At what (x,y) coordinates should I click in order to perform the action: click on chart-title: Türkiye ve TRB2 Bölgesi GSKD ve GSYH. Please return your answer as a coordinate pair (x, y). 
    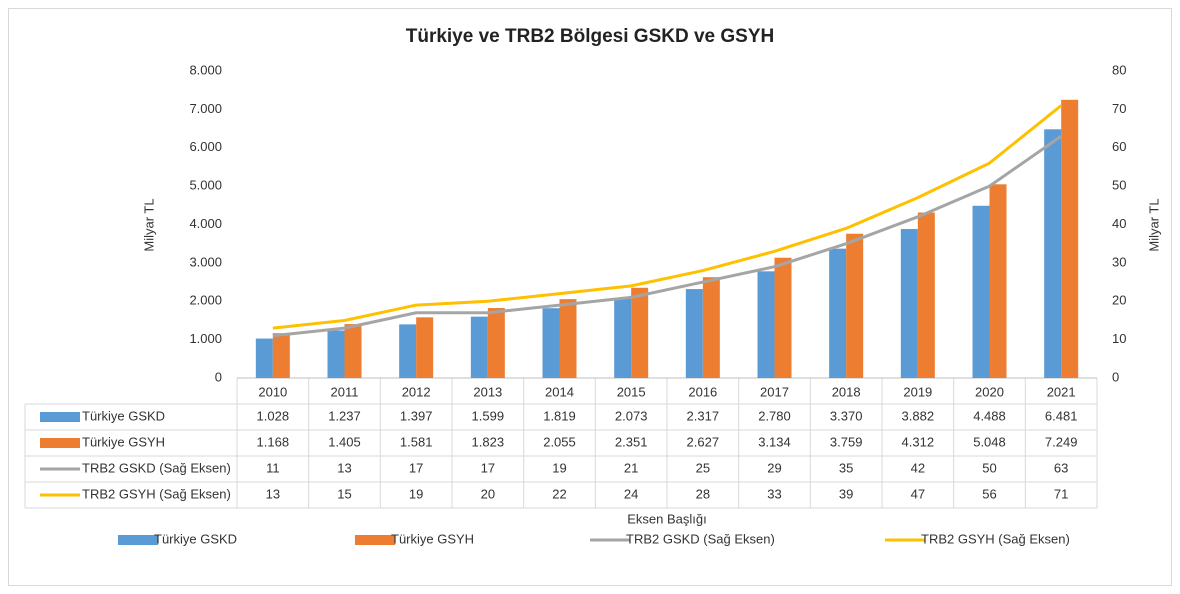
    Looking at the image, I should click on (590, 36).